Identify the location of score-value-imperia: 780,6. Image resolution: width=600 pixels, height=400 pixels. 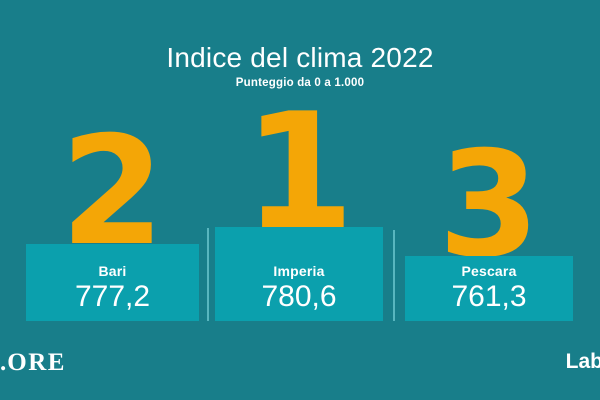
(299, 296).